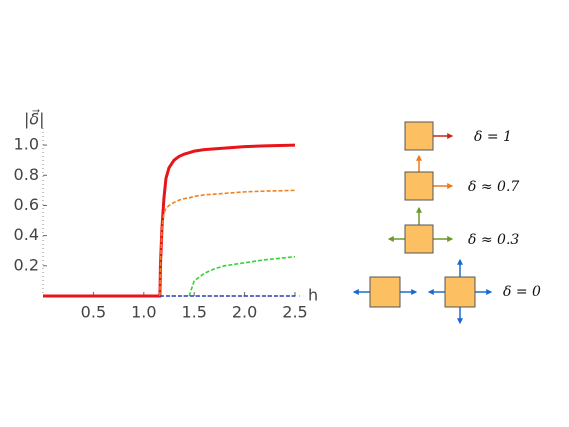 The width and height of the screenshot is (569, 427). I want to click on x-tick-label: 1.0, so click(143, 312).